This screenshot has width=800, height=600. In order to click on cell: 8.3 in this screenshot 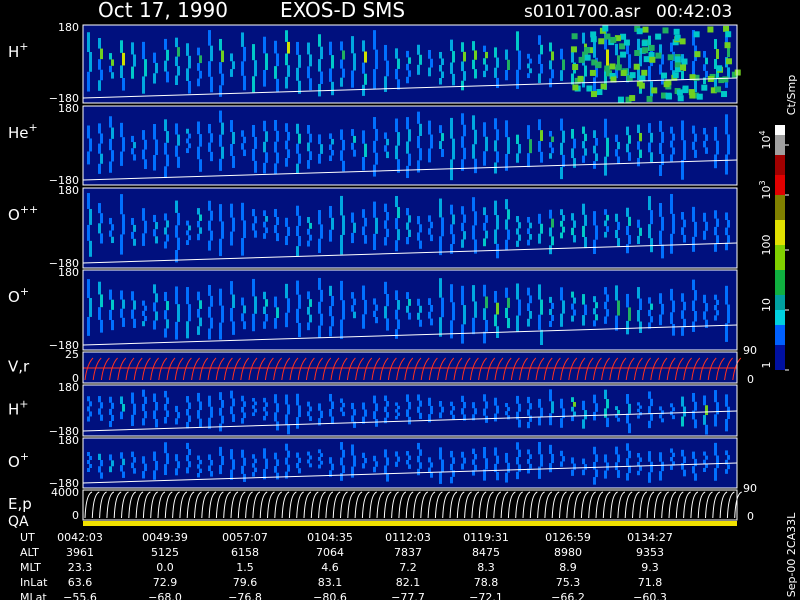, I will do `click(486, 567)`.